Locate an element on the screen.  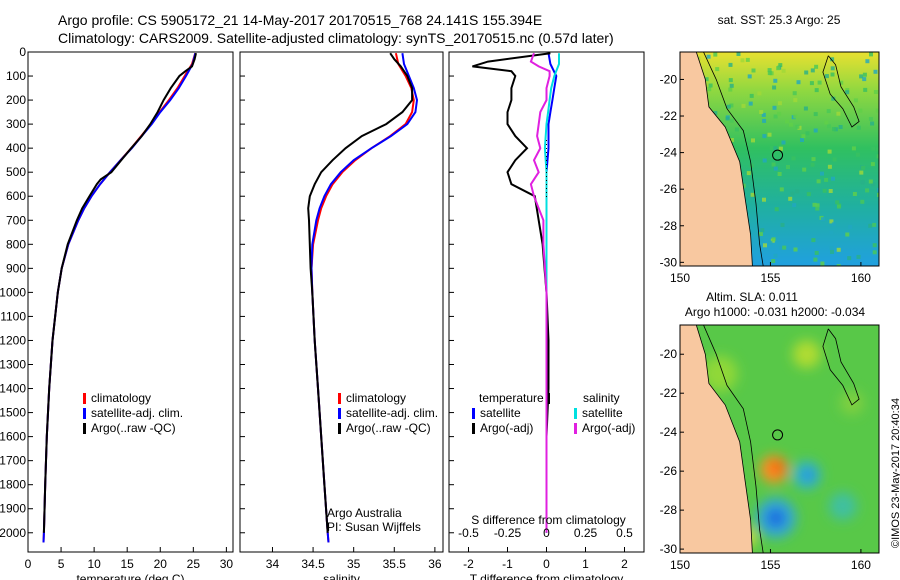
sst_map-xtick-label: 150 is located at coordinates (680, 278).